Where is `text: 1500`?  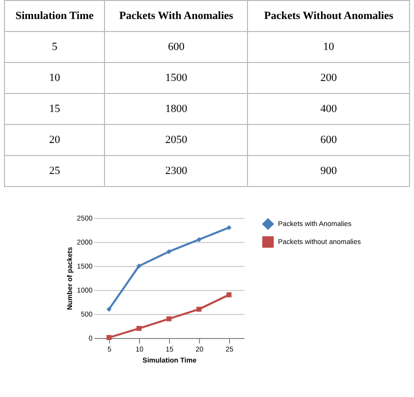
text: 1500 is located at coordinates (176, 78).